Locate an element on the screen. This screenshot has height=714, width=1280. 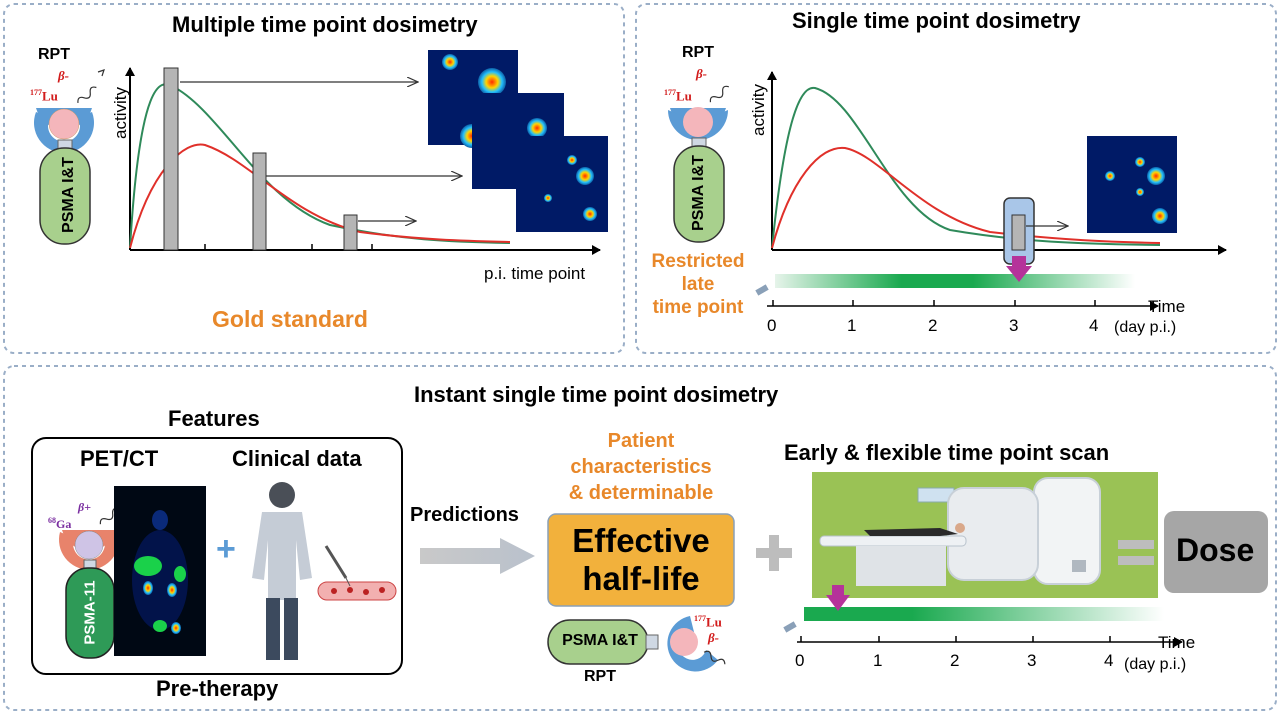
features-title: Features is located at coordinates (214, 418).